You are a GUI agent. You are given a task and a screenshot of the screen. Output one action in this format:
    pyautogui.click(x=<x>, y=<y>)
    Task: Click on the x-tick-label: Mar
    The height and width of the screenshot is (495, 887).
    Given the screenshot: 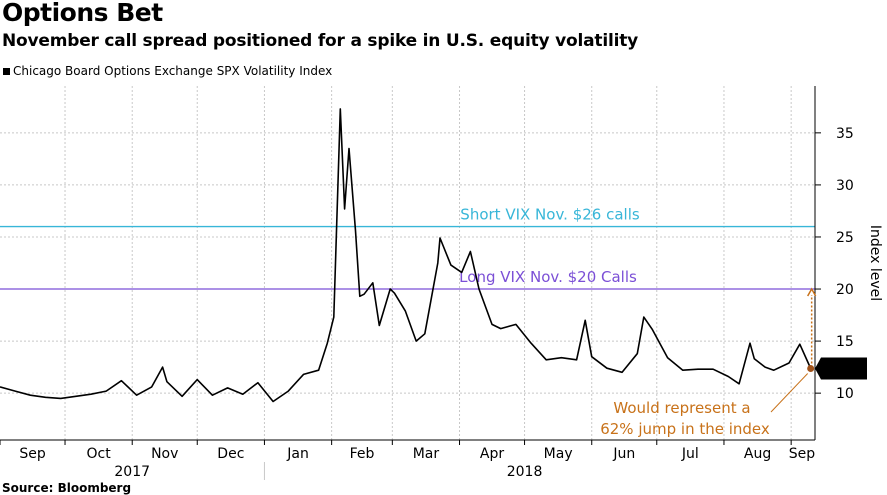 What is the action you would take?
    pyautogui.click(x=426, y=454)
    